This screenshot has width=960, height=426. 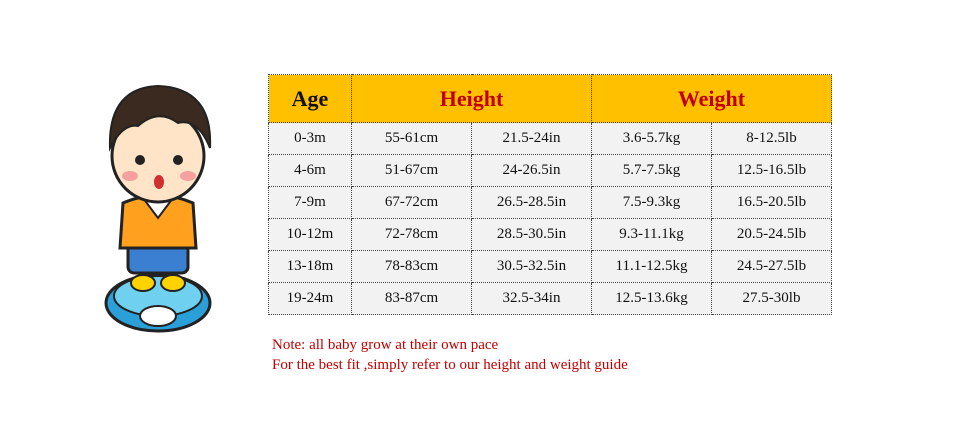 I want to click on header-weight: Weight, so click(x=711, y=98).